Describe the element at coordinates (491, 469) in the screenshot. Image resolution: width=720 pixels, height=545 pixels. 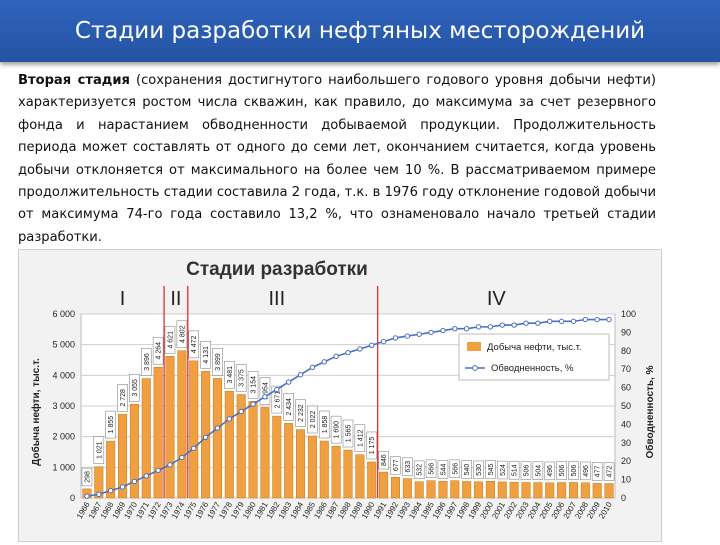
I see `data-label: 545` at that location.